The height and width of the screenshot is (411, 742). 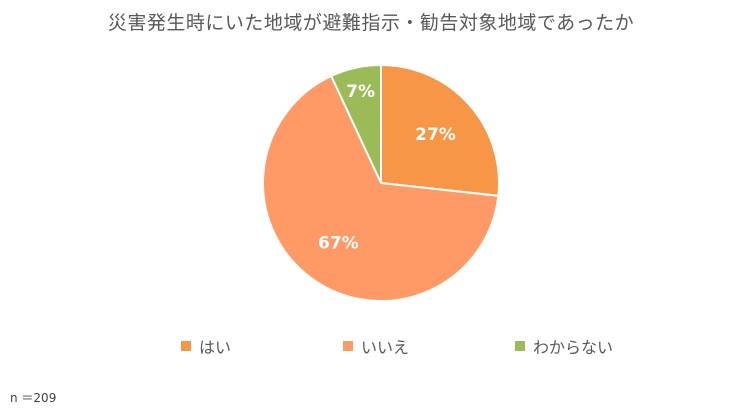 What do you see at coordinates (360, 92) in the screenshot?
I see `data-label-unknown: 7%` at bounding box center [360, 92].